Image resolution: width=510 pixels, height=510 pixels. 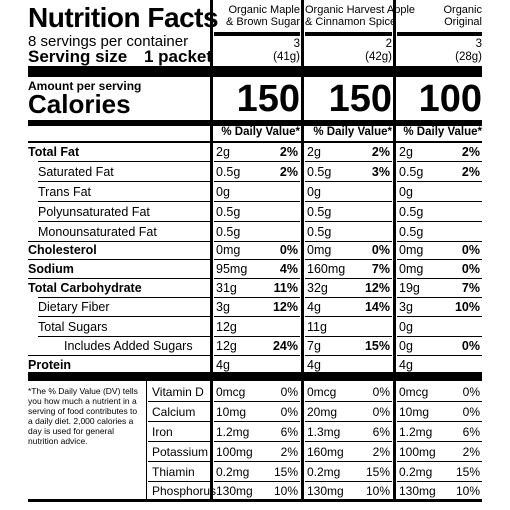 I want to click on column-3-dv-header: % Daily Value*, so click(x=442, y=132).